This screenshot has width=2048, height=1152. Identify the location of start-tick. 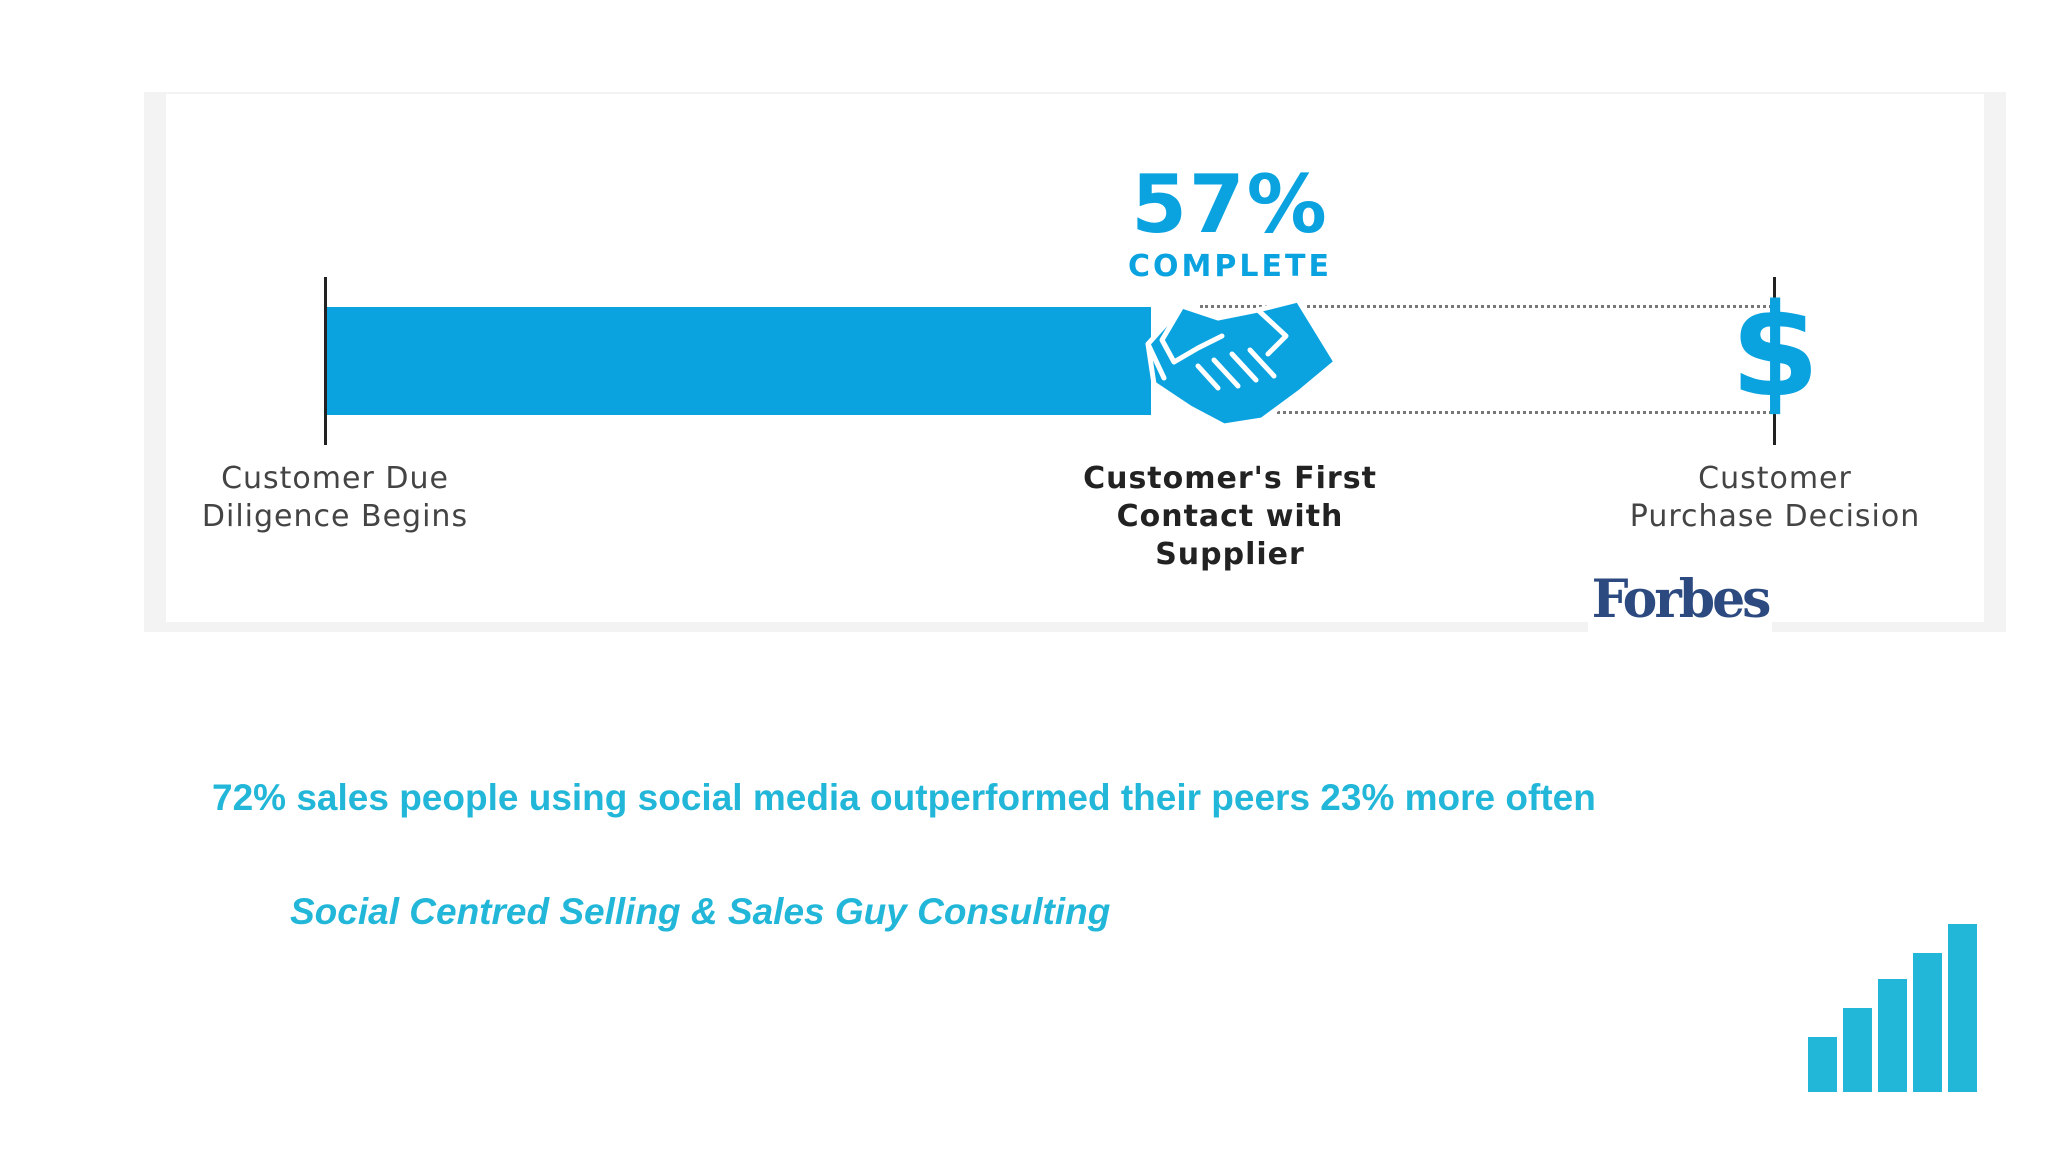
(325, 361).